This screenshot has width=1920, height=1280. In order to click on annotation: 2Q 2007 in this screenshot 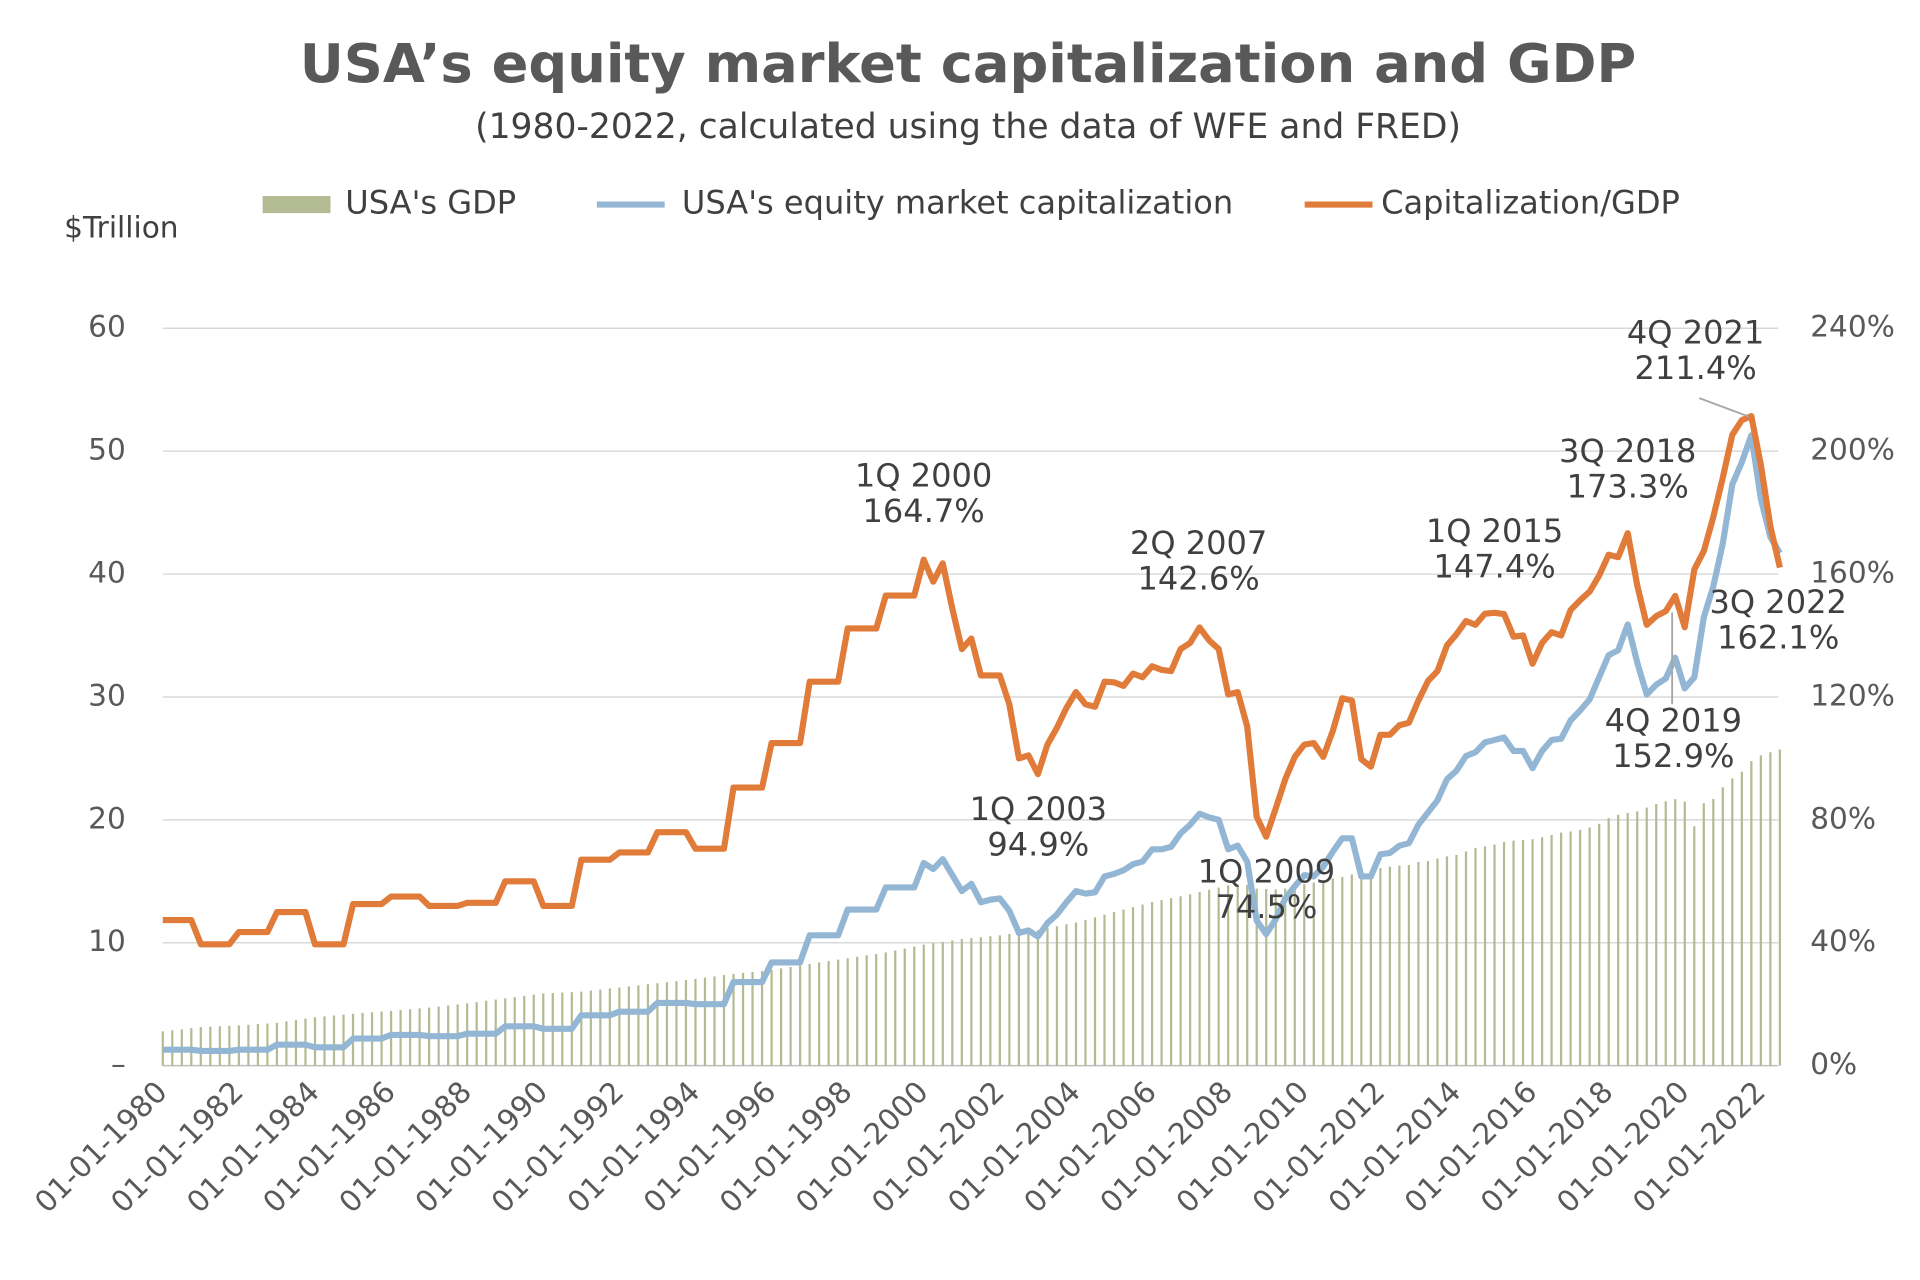, I will do `click(1198, 543)`.